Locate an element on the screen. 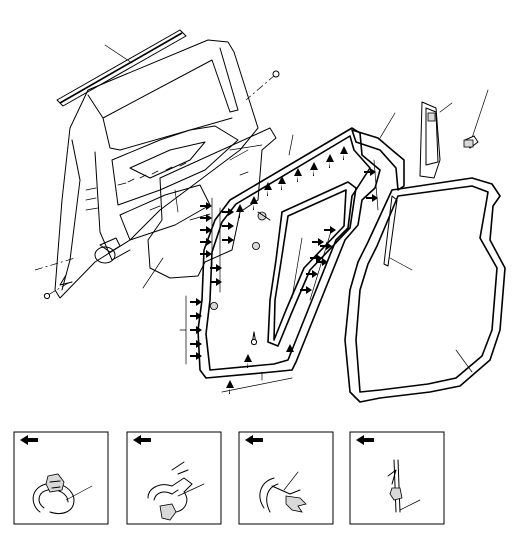 This screenshot has height=533, width=525. bracket-fastener is located at coordinates (431, 117).